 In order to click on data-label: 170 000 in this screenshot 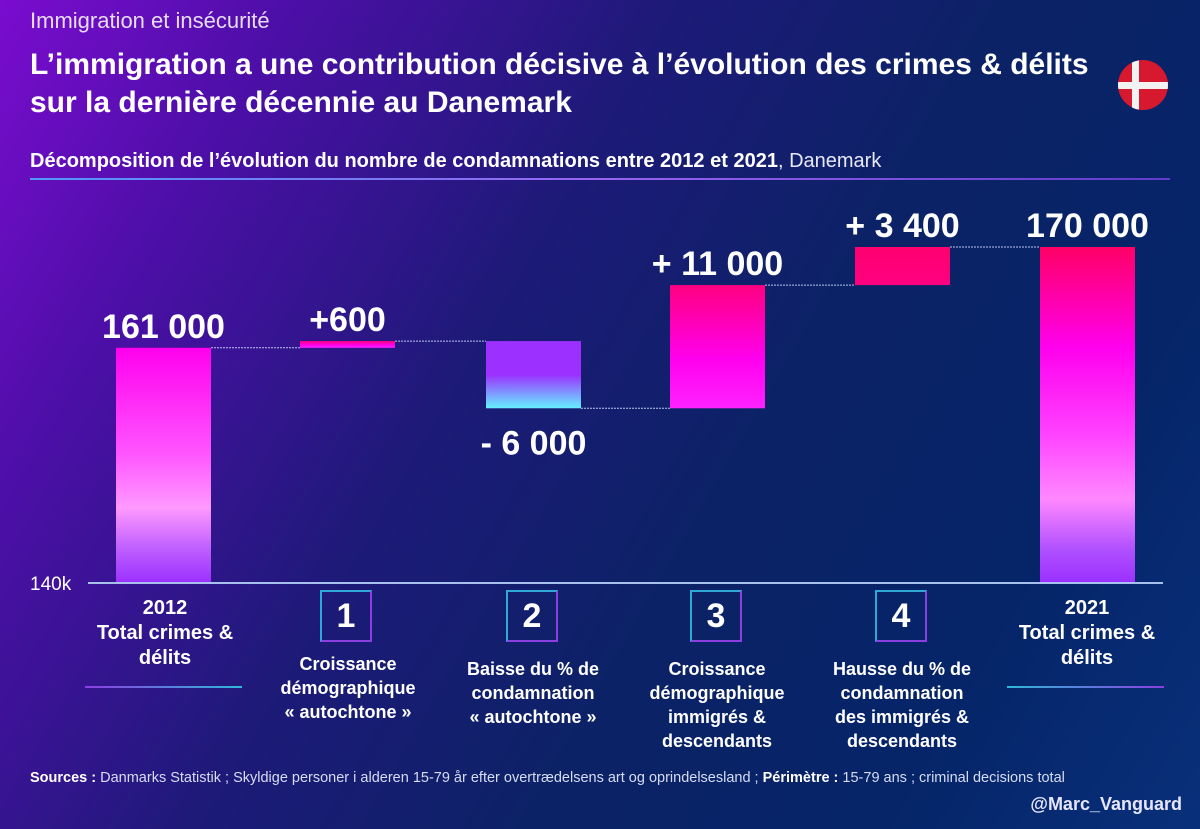, I will do `click(1087, 226)`.